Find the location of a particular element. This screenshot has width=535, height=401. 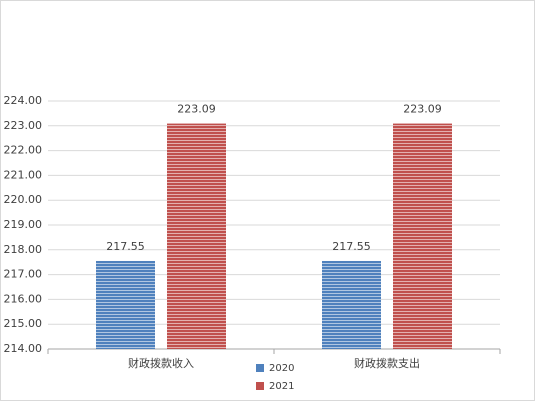

y-tick-label: 216.00 is located at coordinates (23, 298).